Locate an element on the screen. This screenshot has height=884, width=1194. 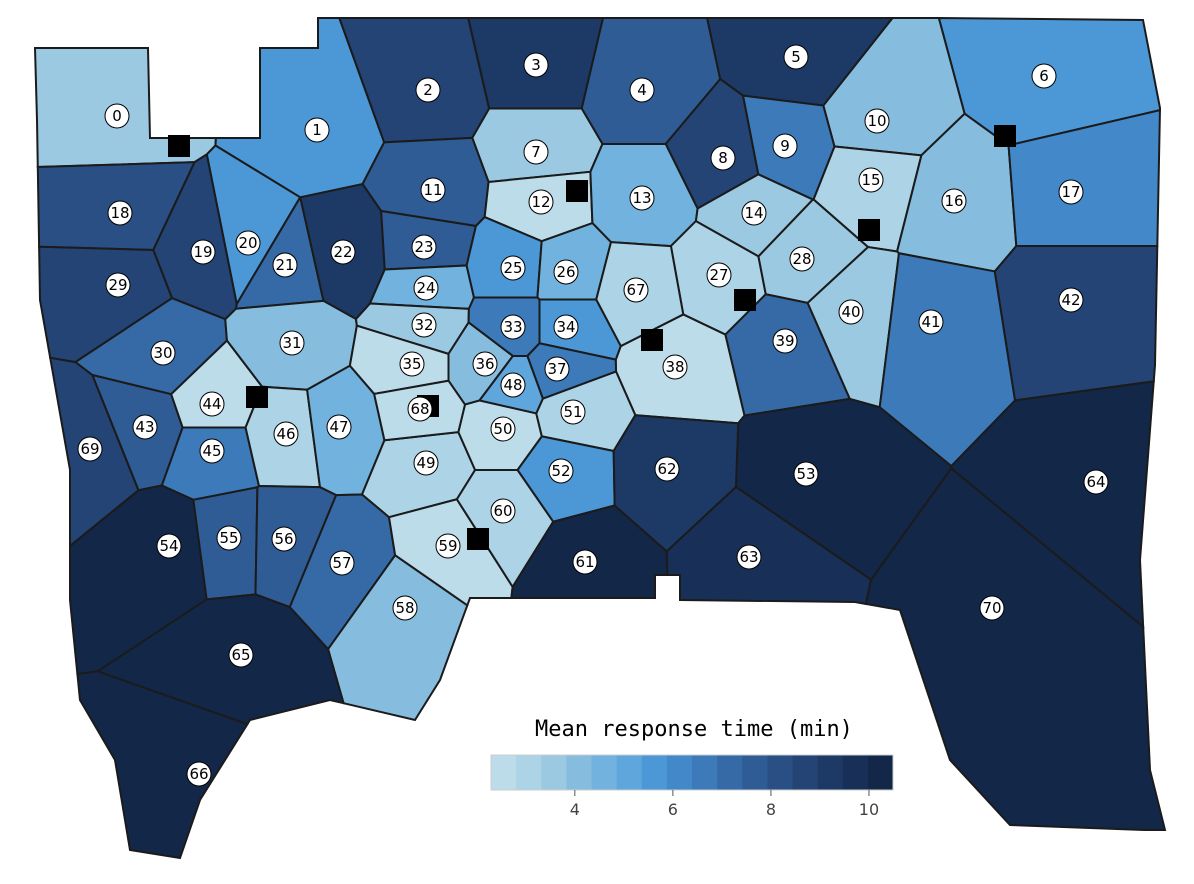
district-label: 27 is located at coordinates (718, 275).